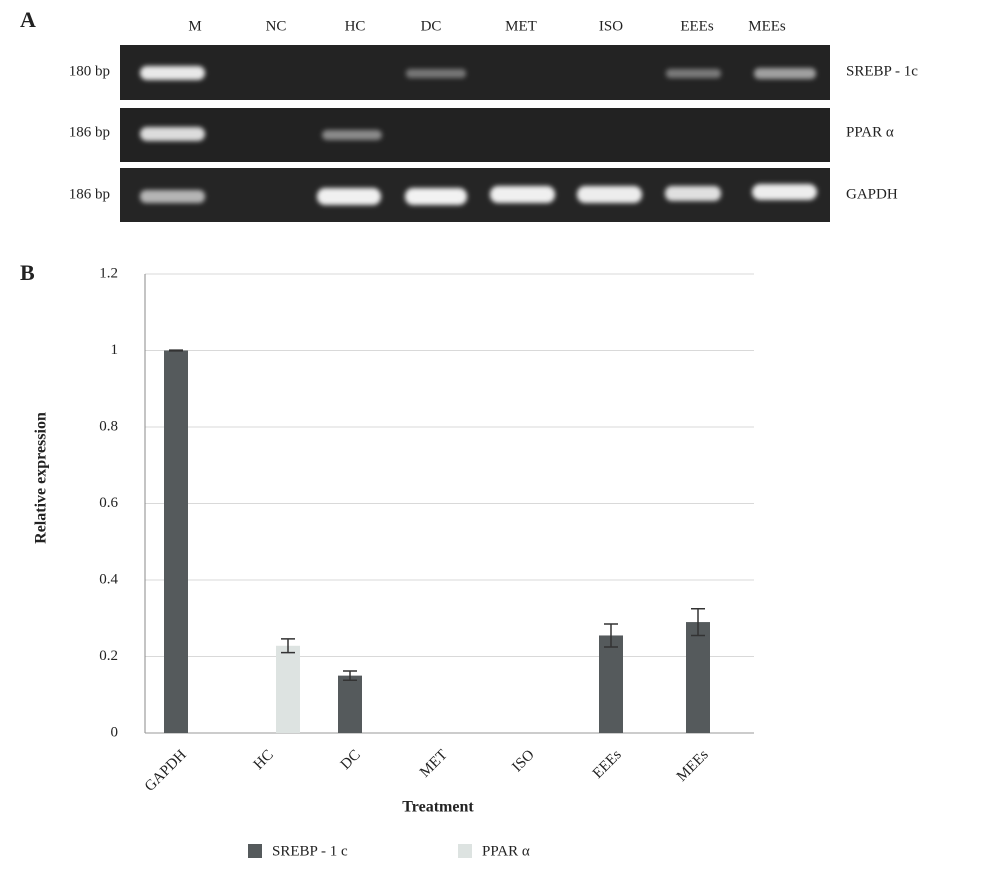  I want to click on panel-label: A, so click(28, 19).